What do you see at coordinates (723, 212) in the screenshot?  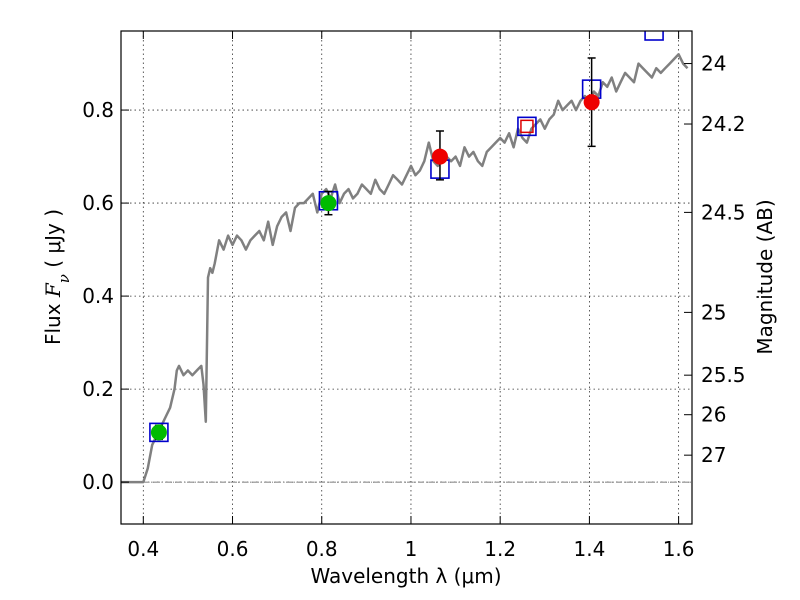 I see `mag-tick-label: 24.5` at bounding box center [723, 212].